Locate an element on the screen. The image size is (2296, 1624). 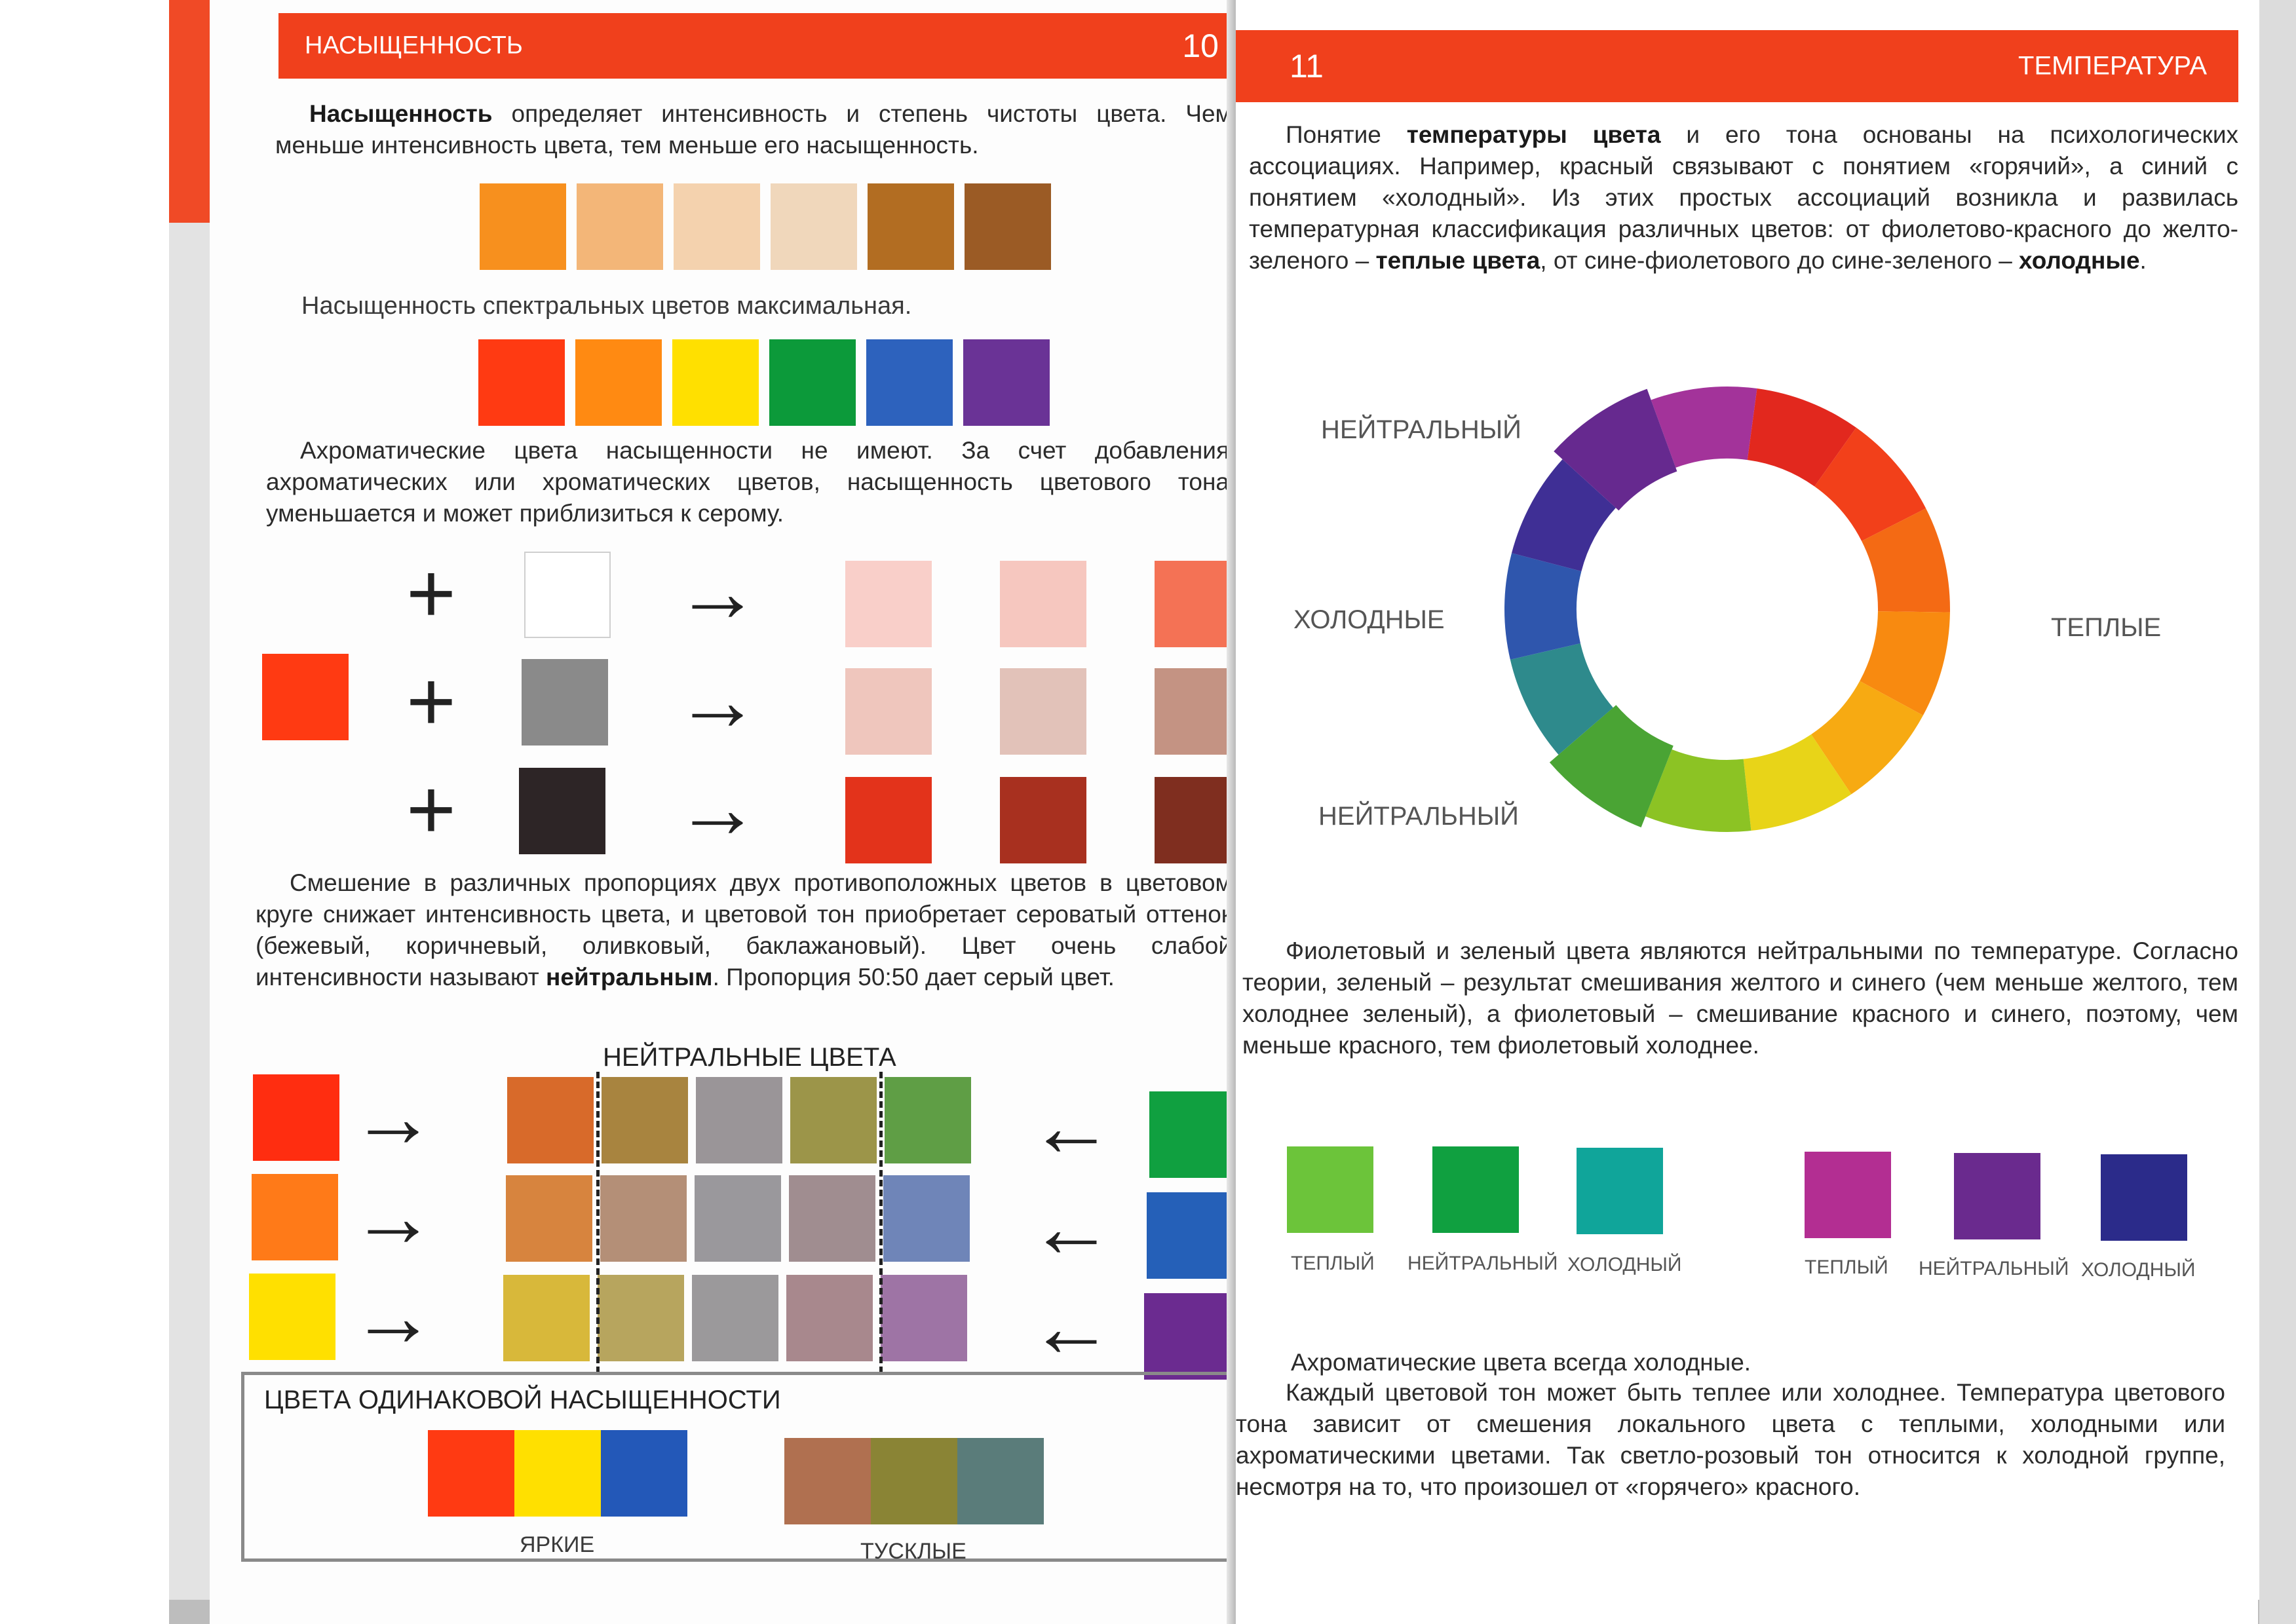
bright-blue is located at coordinates (644, 1473).